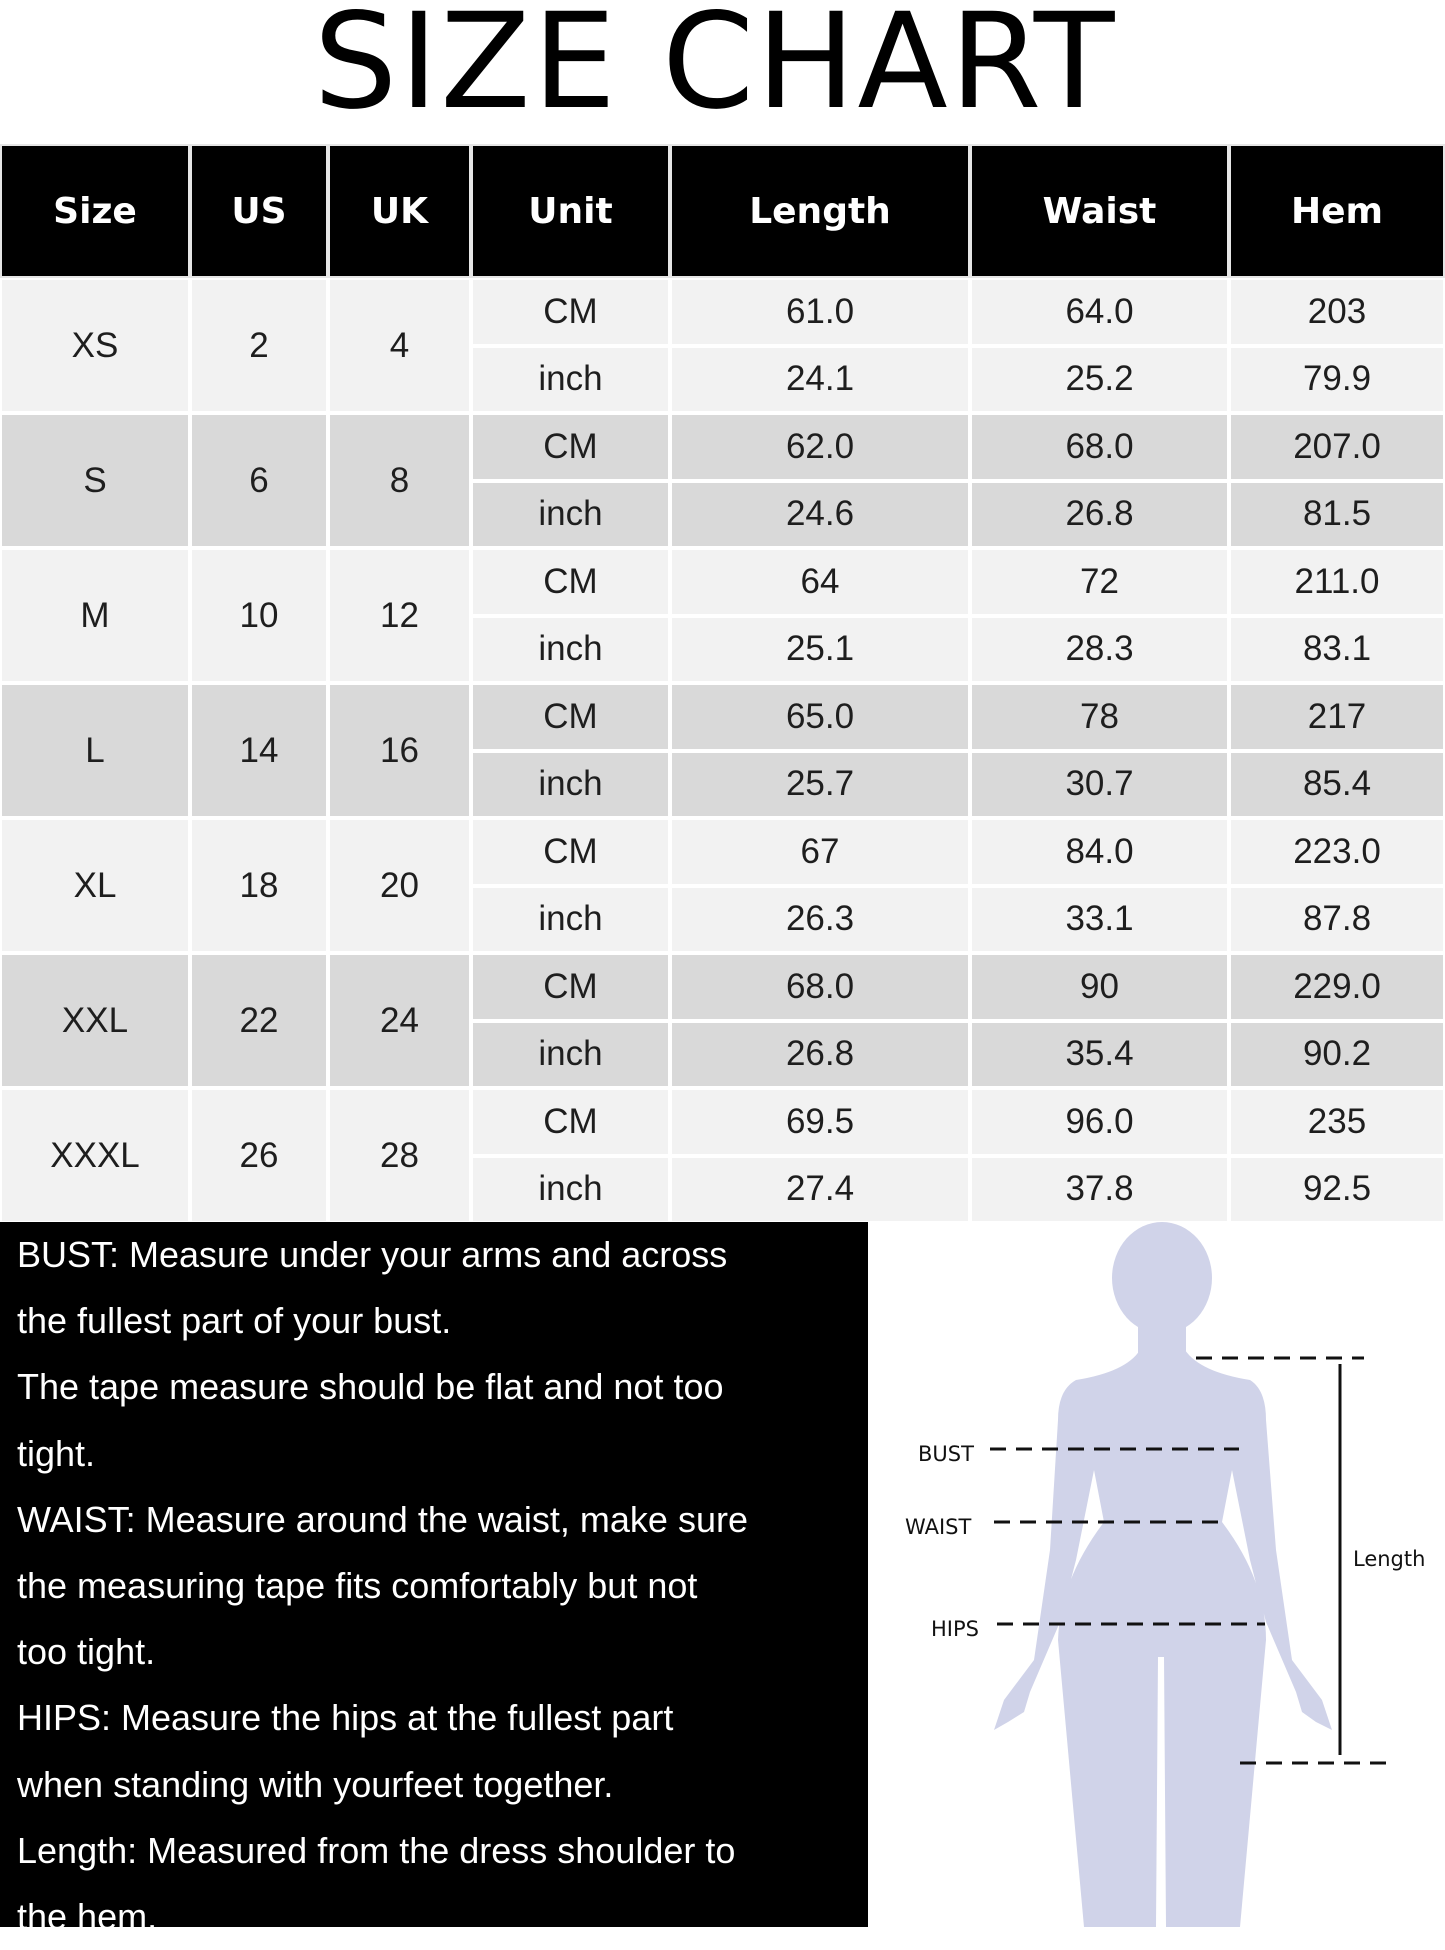  Describe the element at coordinates (1337, 379) in the screenshot. I see `hem-inch-cell: 79.9` at that location.